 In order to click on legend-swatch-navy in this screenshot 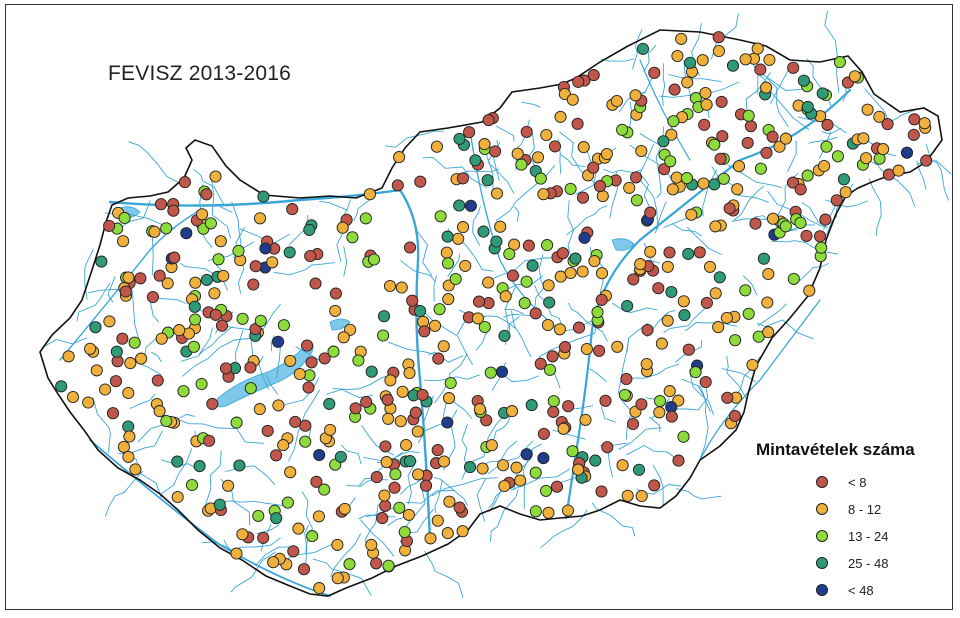, I will do `click(822, 590)`.